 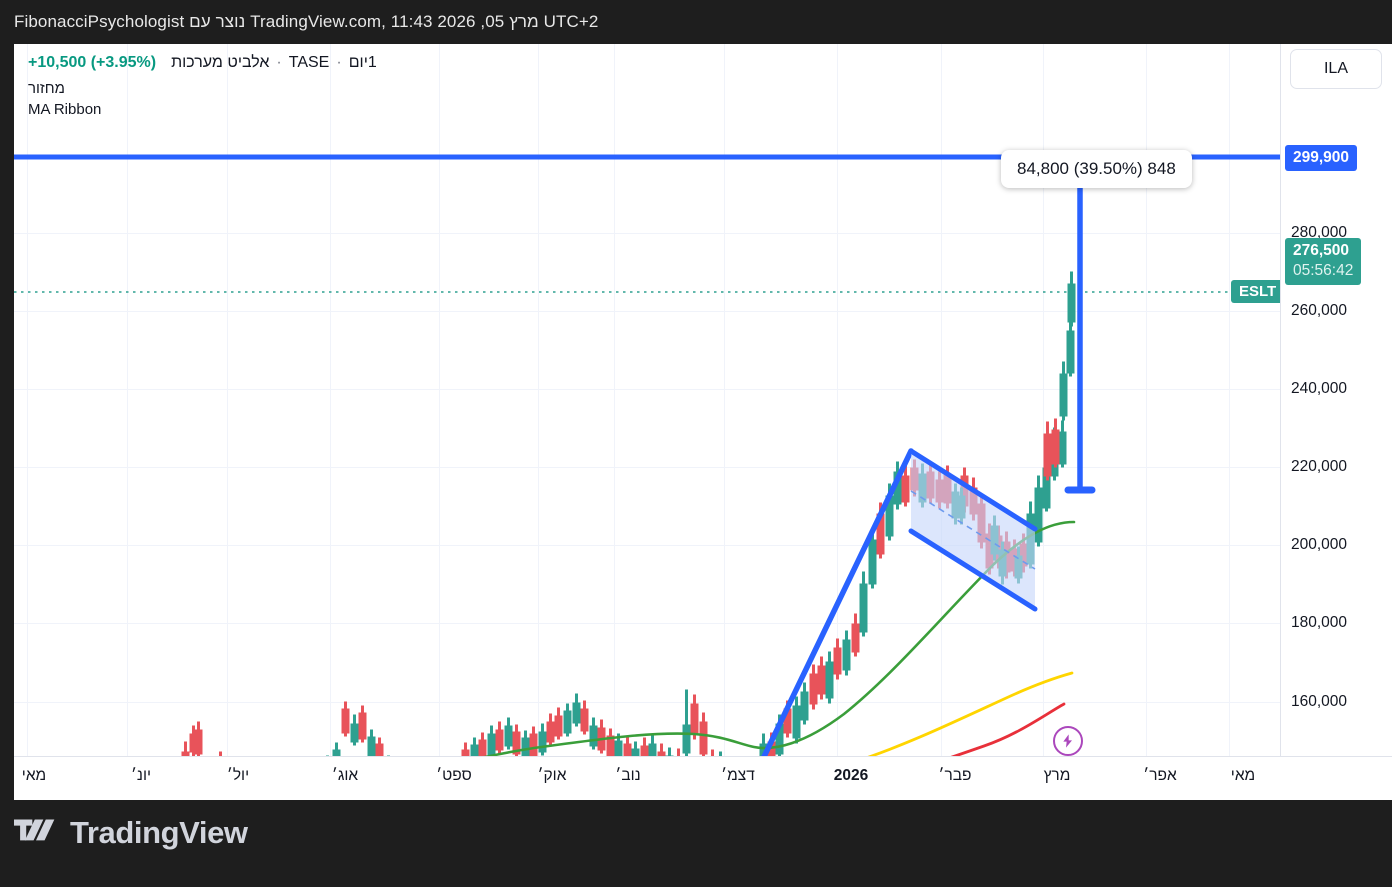 What do you see at coordinates (1321, 250) in the screenshot?
I see `last-price-value: 276,500` at bounding box center [1321, 250].